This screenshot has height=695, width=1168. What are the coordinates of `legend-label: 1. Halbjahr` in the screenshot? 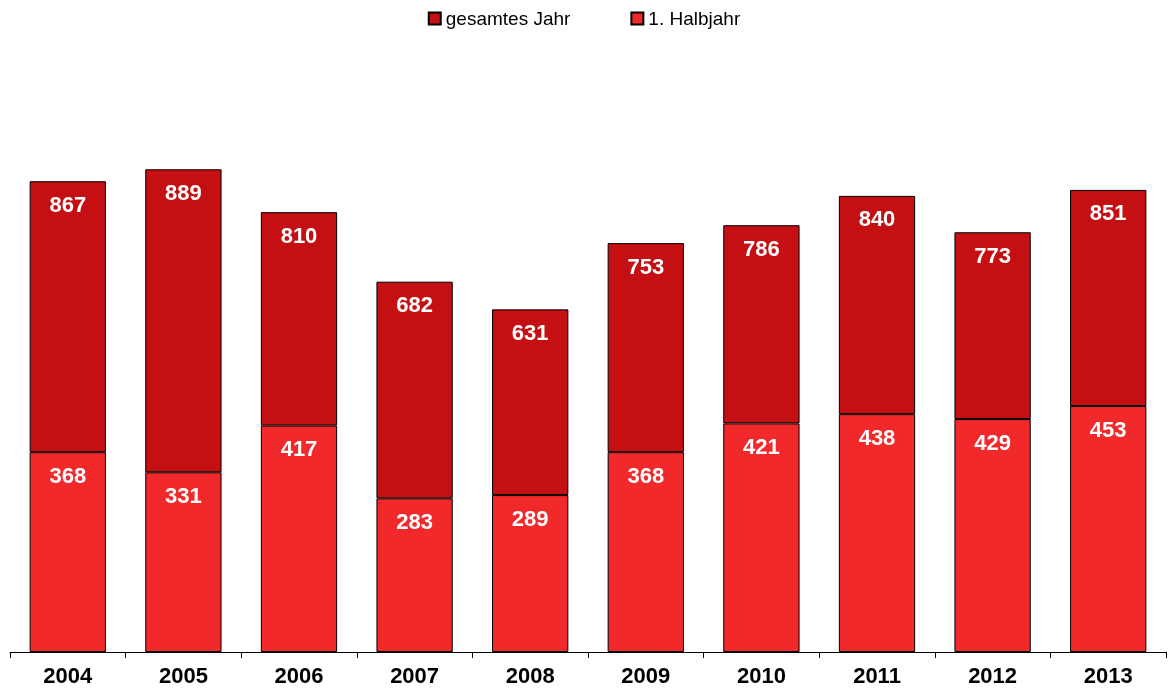 It's located at (694, 18).